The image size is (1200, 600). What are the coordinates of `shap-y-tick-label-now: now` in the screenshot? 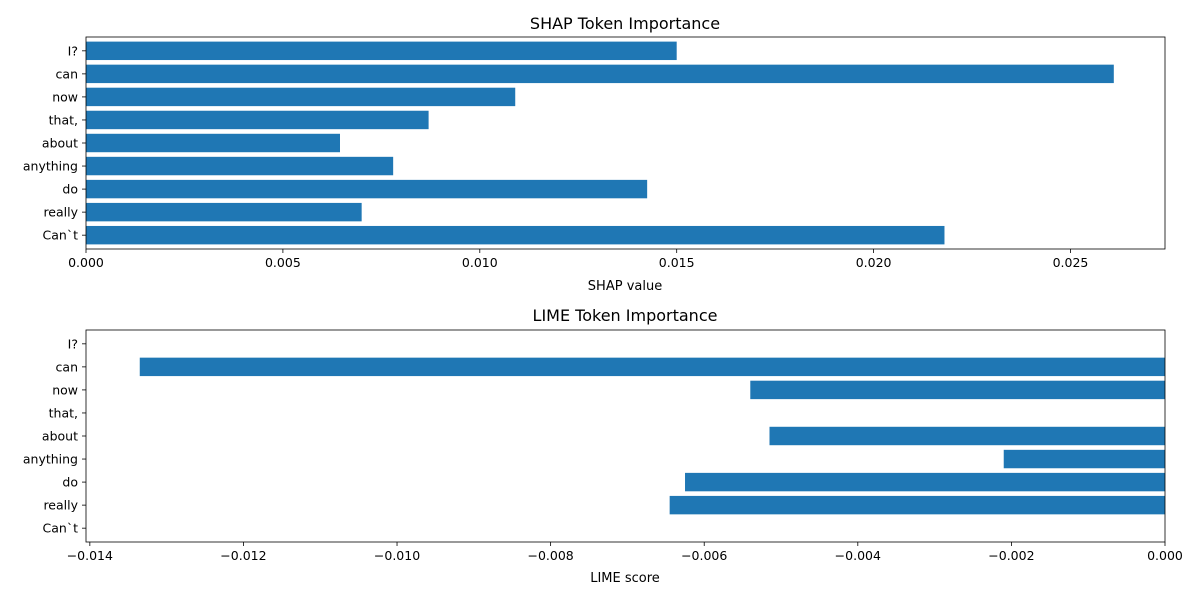 It's located at (65, 96).